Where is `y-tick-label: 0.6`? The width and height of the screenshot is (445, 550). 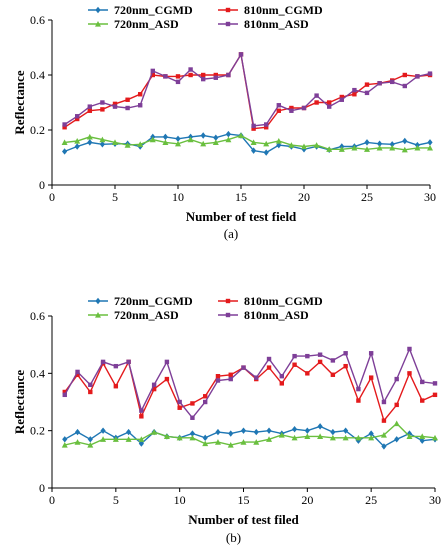
y-tick-label: 0.6 is located at coordinates (37, 316).